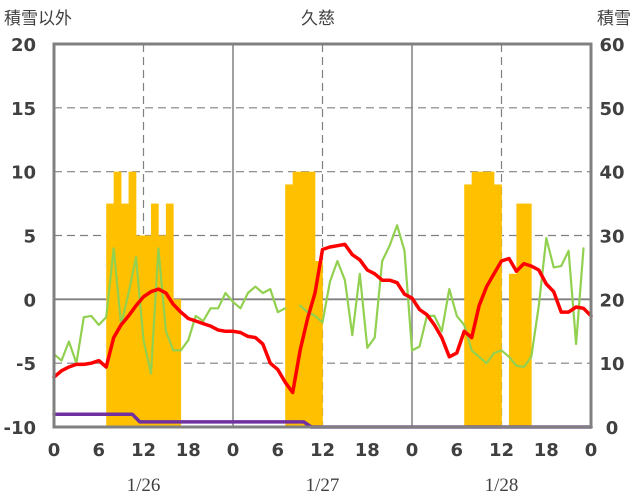  What do you see at coordinates (611, 237) in the screenshot?
I see `right-tick-label: 30` at bounding box center [611, 237].